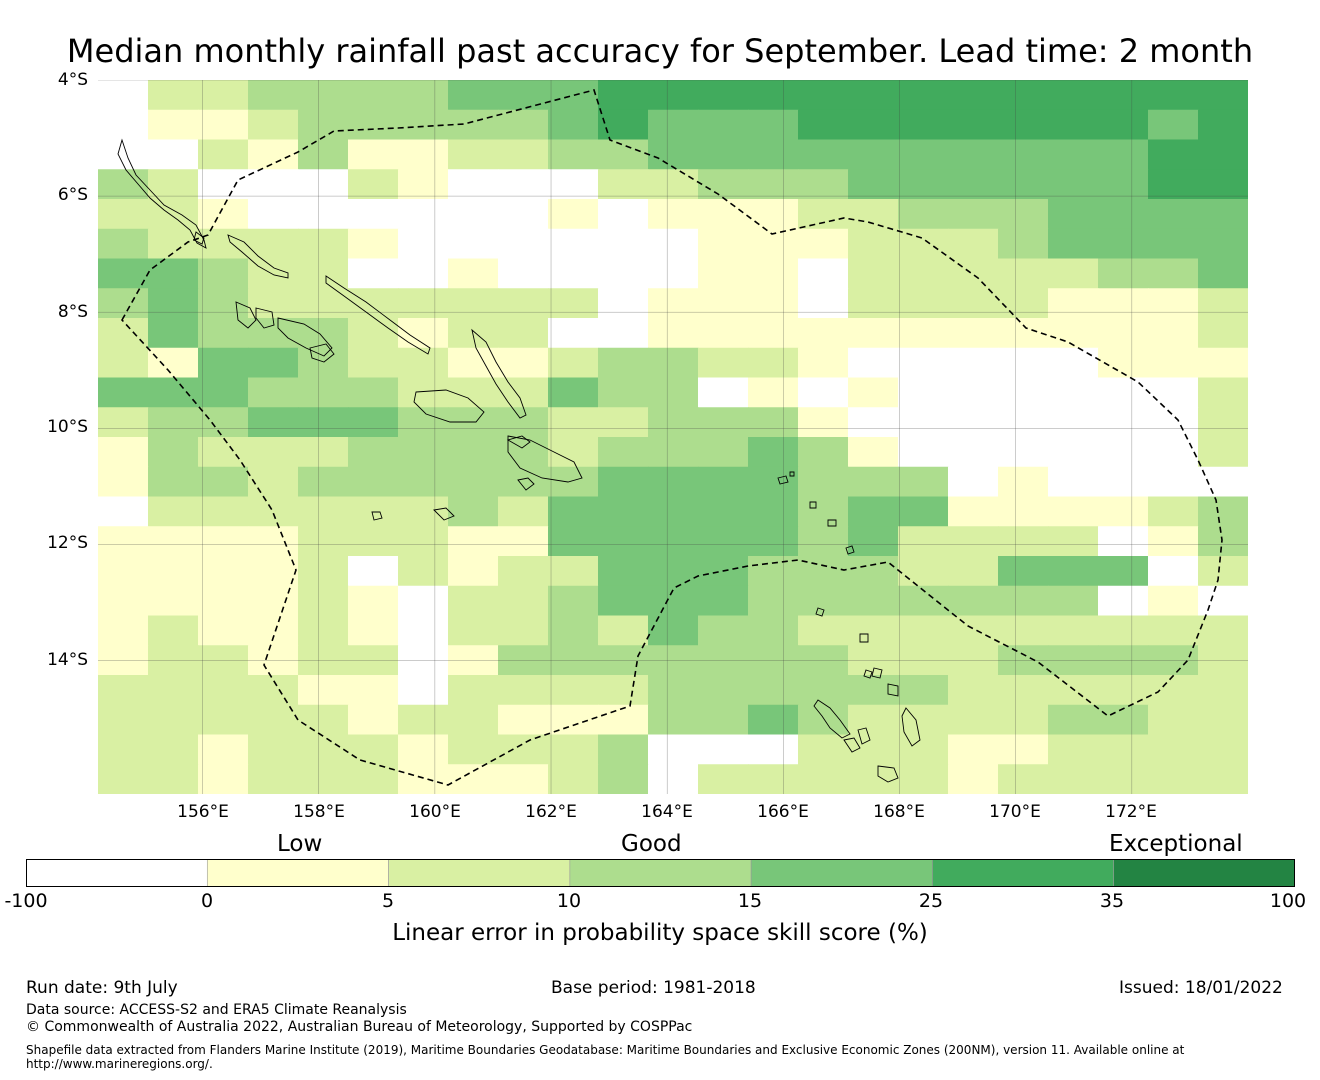 The image size is (1320, 1080). What do you see at coordinates (783, 812) in the screenshot?
I see `lon-label-166e: 166°E` at bounding box center [783, 812].